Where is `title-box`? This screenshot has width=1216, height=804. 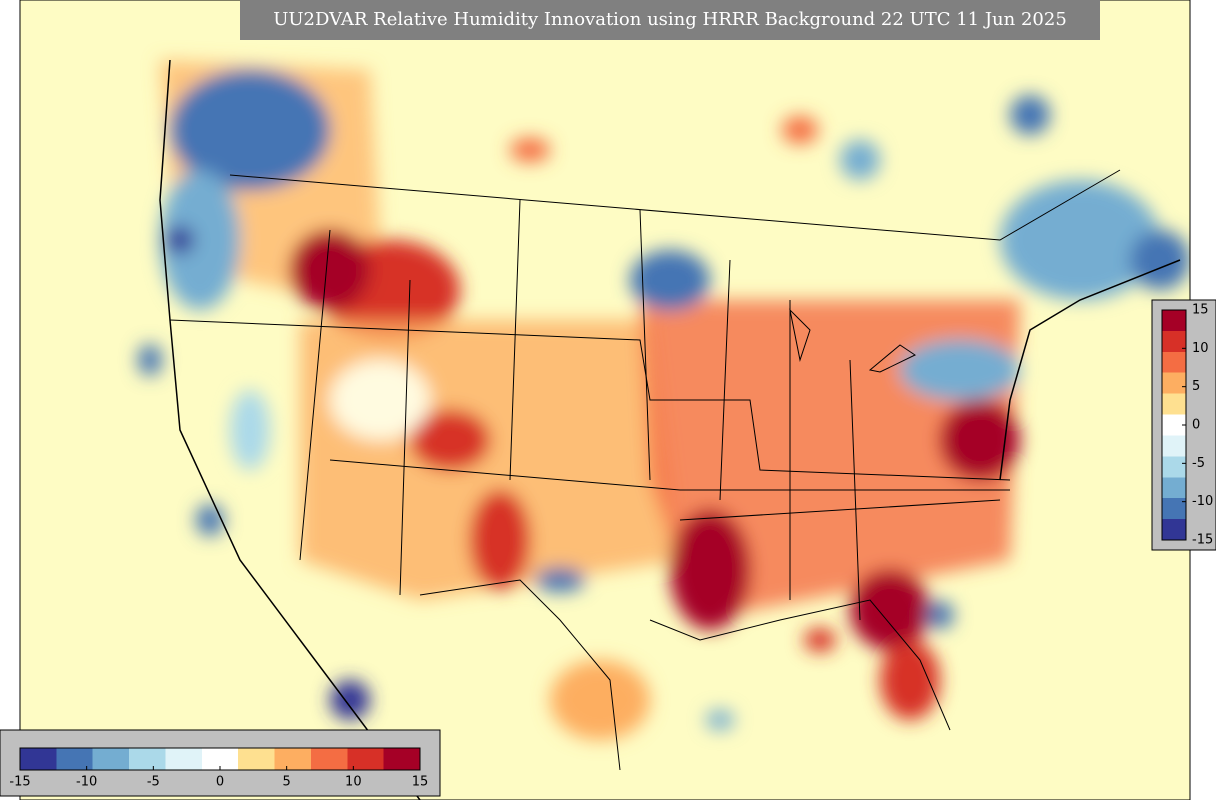 title-box is located at coordinates (670, 20).